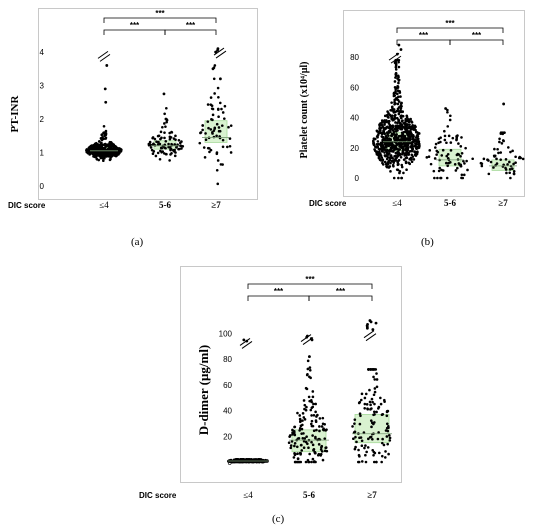  I want to click on x-axis-label: DIC score, so click(158, 495).